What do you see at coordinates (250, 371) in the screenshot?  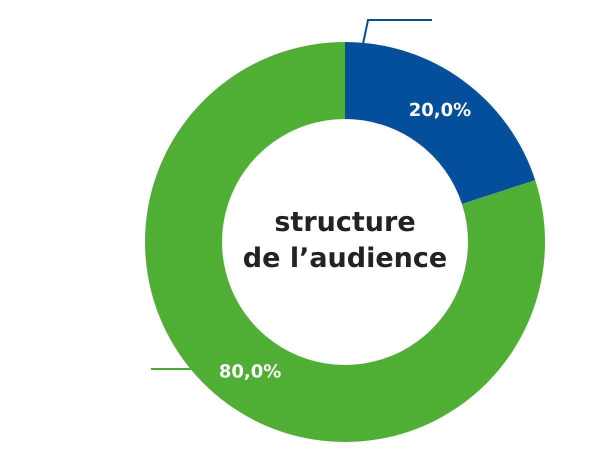 I see `data-label: 80,0%` at bounding box center [250, 371].